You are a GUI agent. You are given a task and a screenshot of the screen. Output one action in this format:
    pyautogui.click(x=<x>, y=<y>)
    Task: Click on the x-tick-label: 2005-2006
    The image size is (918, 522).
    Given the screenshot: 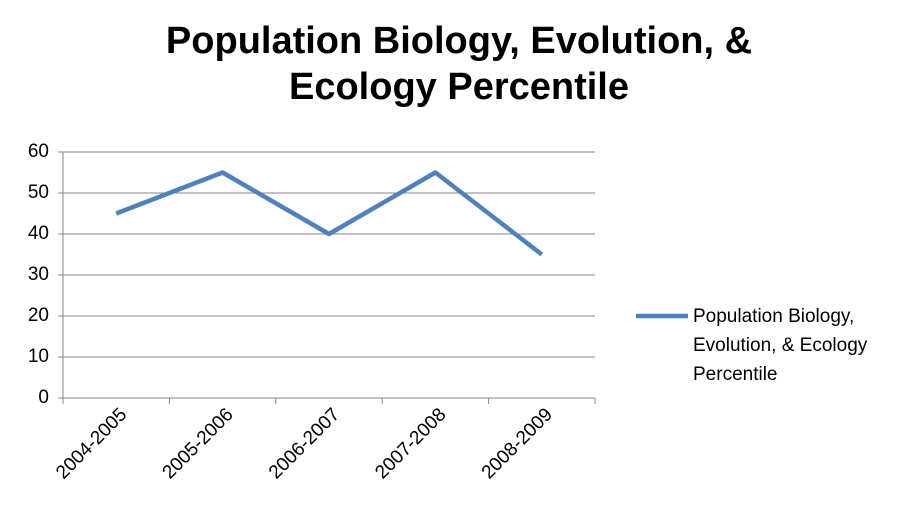 What is the action you would take?
    pyautogui.click(x=198, y=443)
    